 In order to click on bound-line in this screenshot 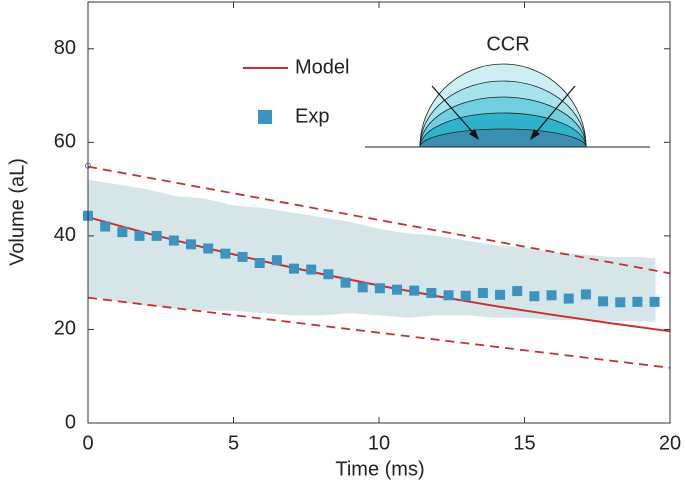, I will do `click(379, 332)`.